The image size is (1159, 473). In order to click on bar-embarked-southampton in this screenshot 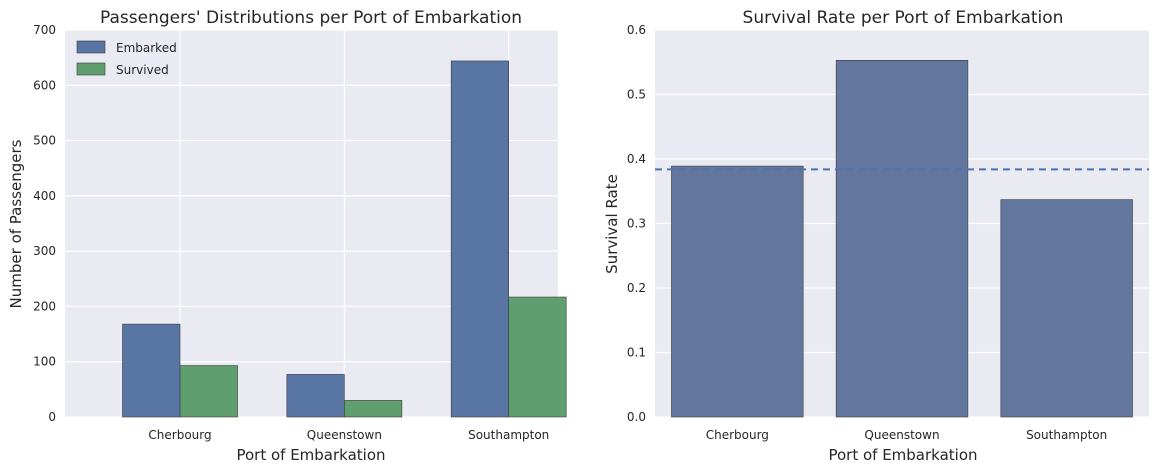, I will do `click(479, 239)`.